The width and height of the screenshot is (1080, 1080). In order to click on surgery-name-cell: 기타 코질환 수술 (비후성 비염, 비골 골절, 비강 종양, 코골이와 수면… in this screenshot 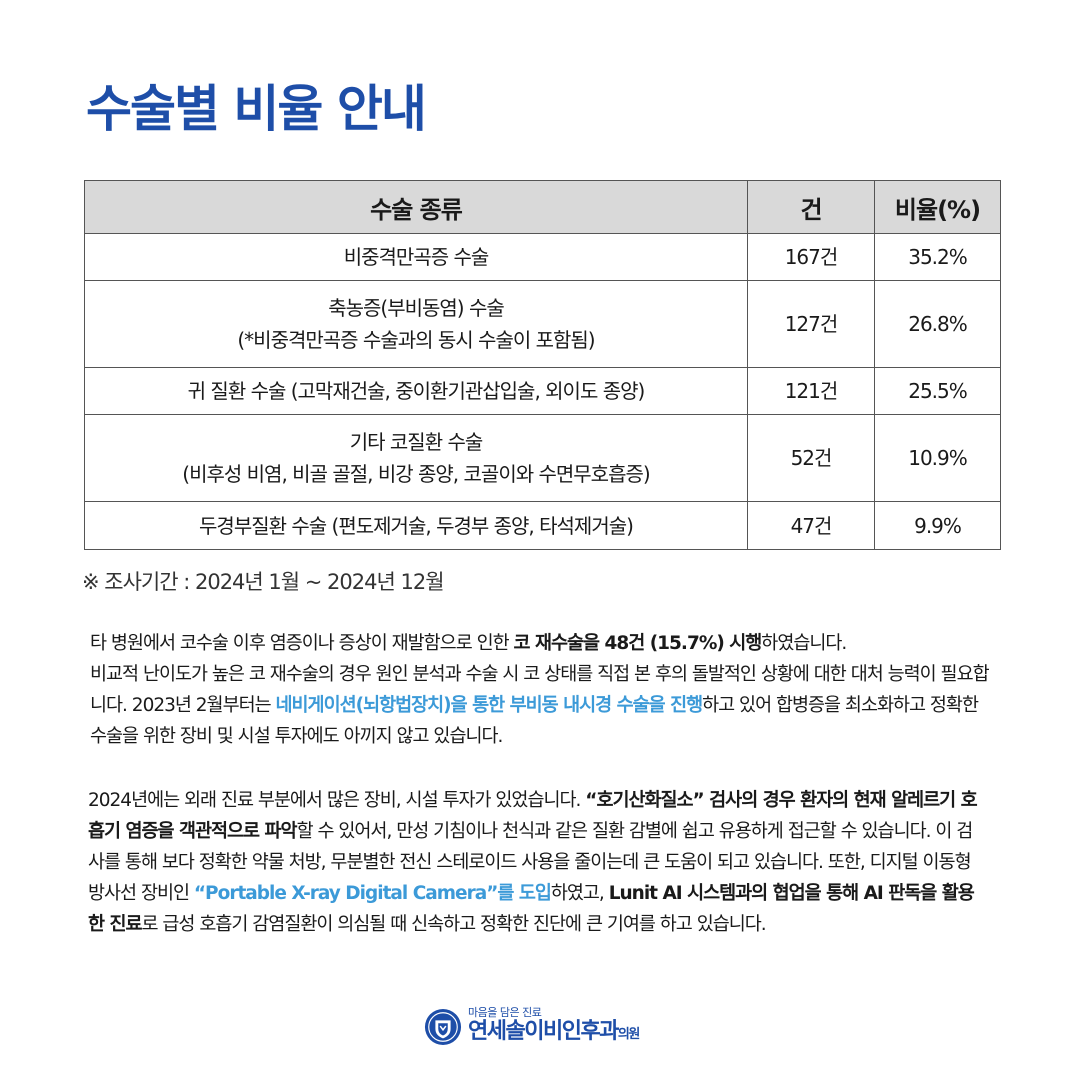, I will do `click(416, 458)`.